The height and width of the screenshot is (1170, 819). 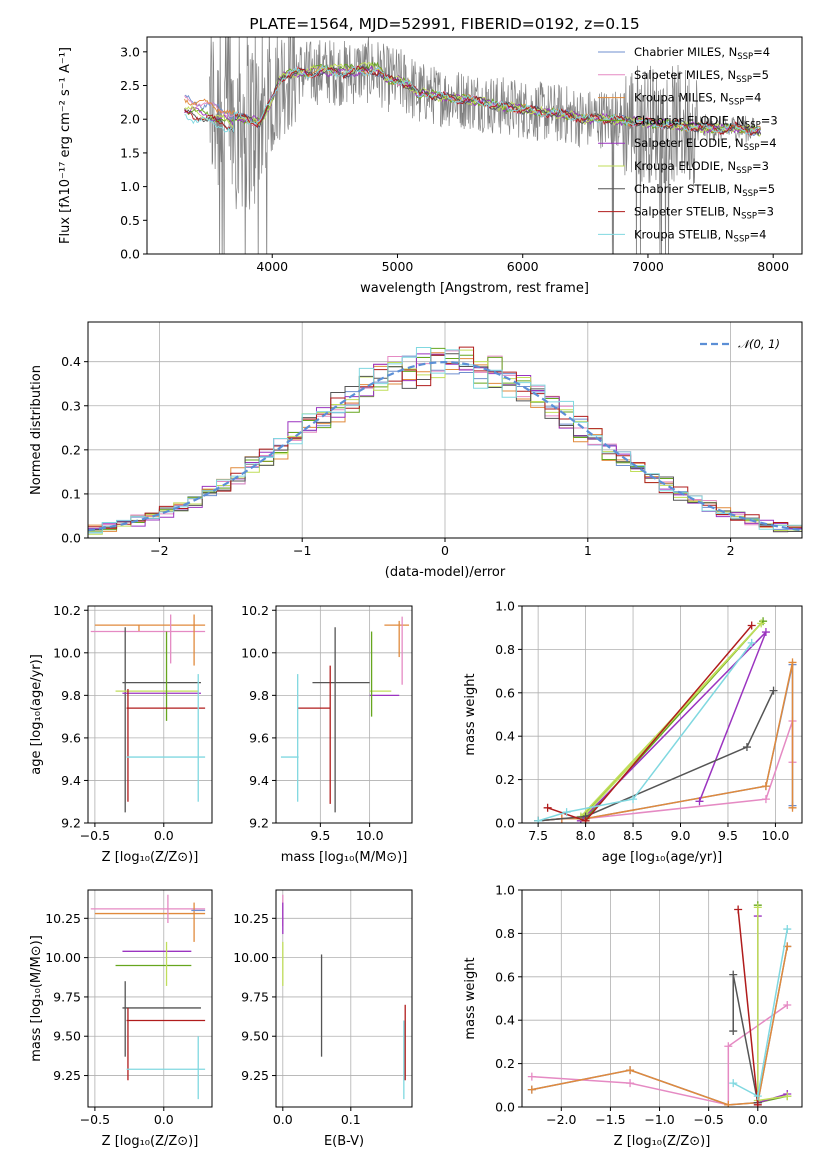 I want to click on x-tick-label: 2, so click(x=731, y=550).